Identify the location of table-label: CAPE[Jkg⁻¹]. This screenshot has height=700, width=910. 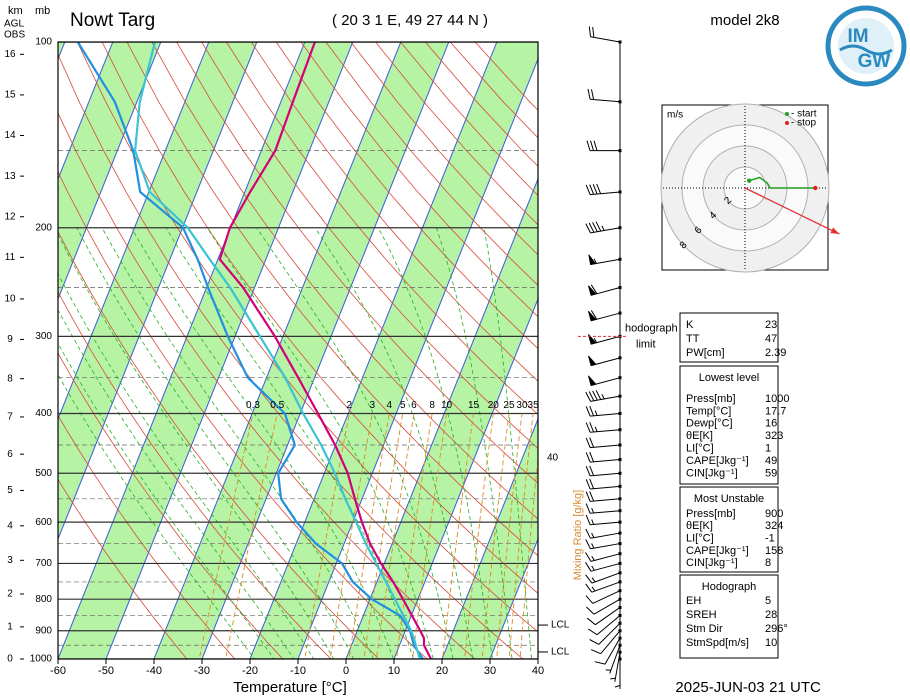
(717, 461).